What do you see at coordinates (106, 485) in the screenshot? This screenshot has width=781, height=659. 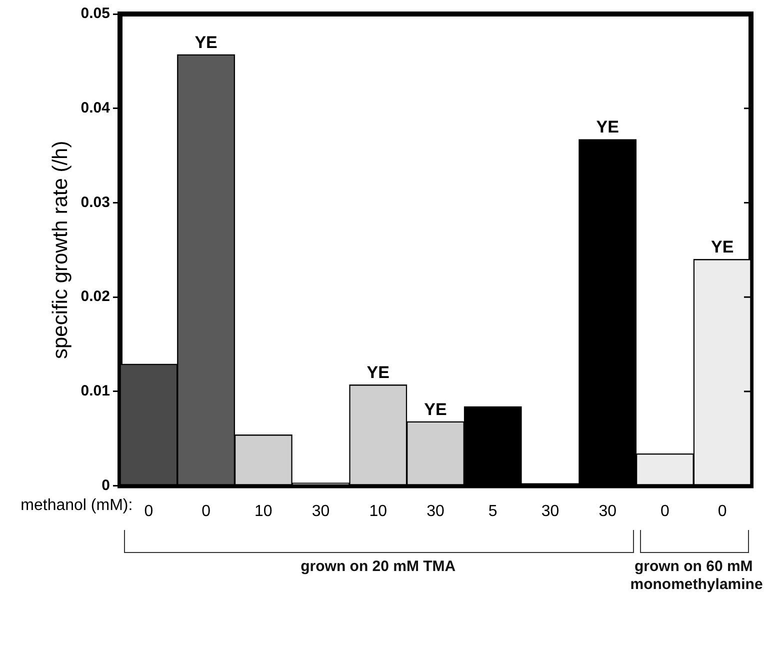 I see `y-tick-label: 0` at bounding box center [106, 485].